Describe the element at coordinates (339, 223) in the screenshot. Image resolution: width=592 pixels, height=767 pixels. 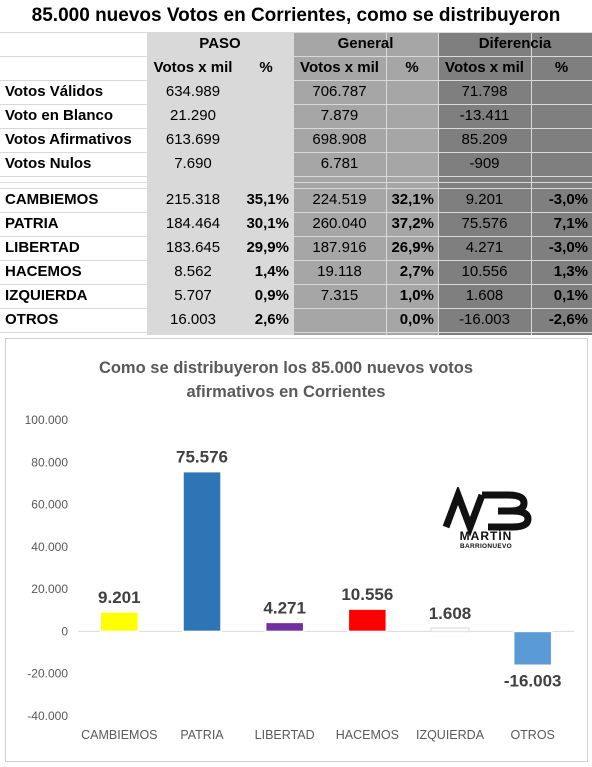
I see `votes-cell: 260.040` at that location.